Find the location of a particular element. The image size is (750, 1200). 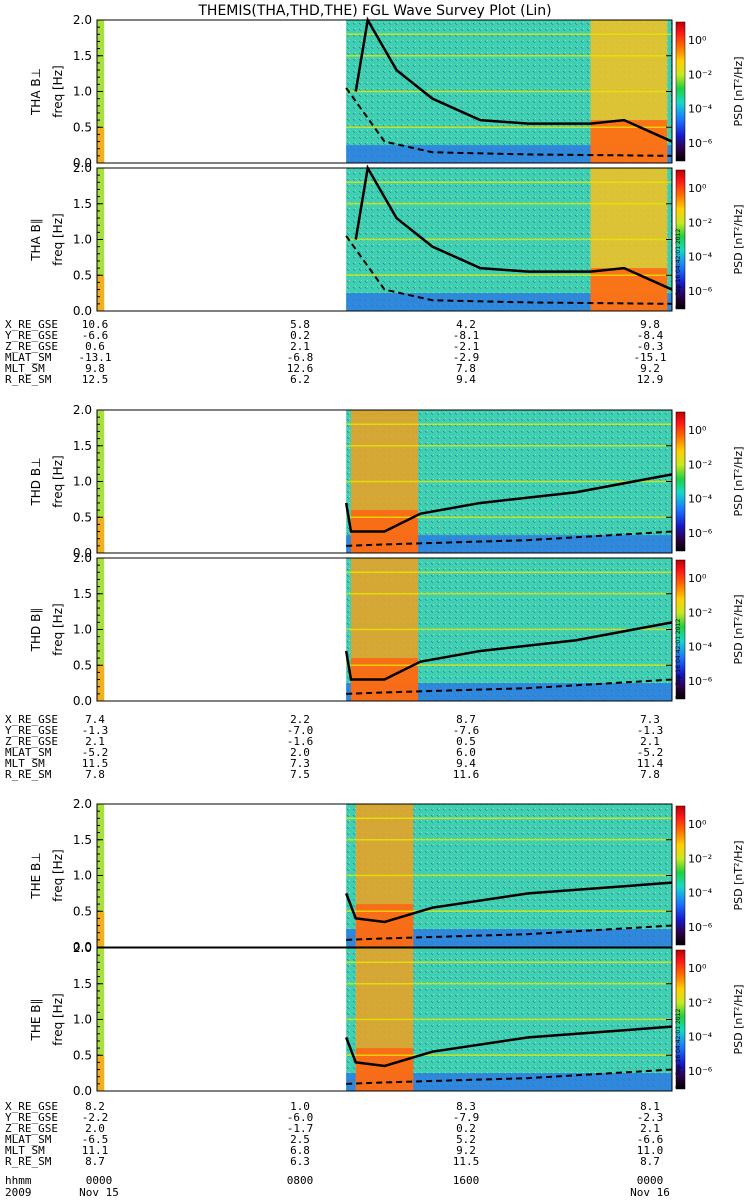

ephemeris-value: 2.2 is located at coordinates (300, 719).